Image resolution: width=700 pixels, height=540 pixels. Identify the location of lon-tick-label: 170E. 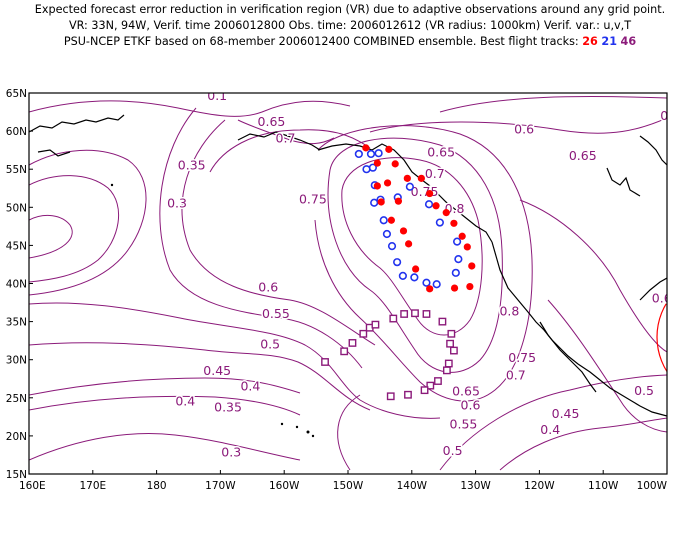
(92, 486).